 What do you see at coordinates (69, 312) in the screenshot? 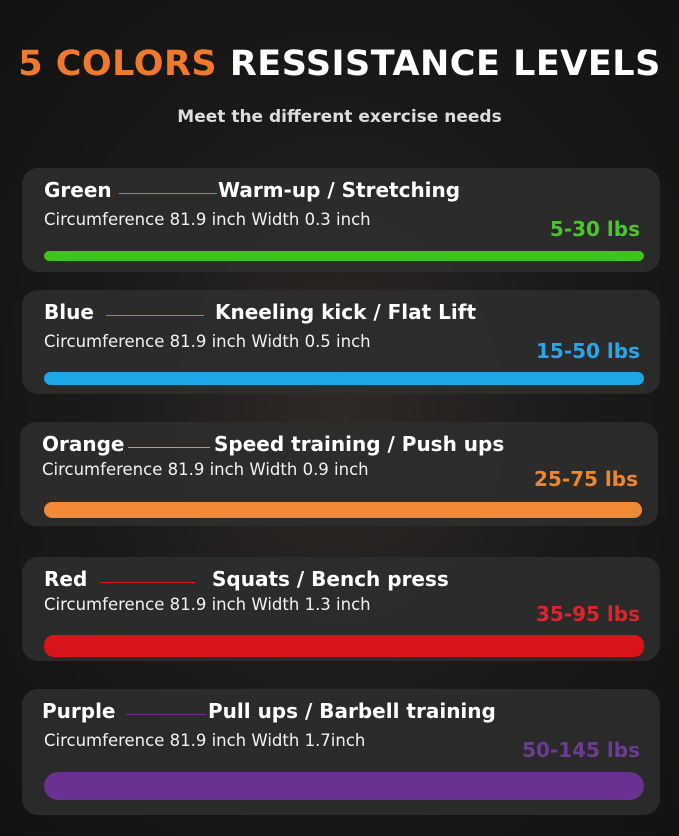
I see `level-name: Blue` at bounding box center [69, 312].